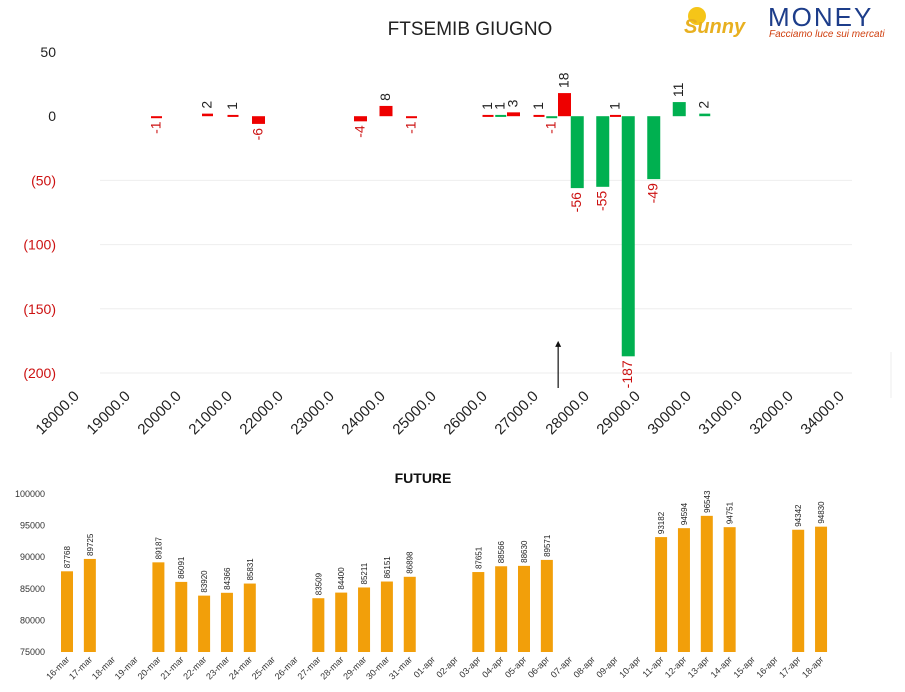 The image size is (905, 692). Describe the element at coordinates (470, 29) in the screenshot. I see `strike-chart-title: FTSEMIB GIUGNO` at that location.